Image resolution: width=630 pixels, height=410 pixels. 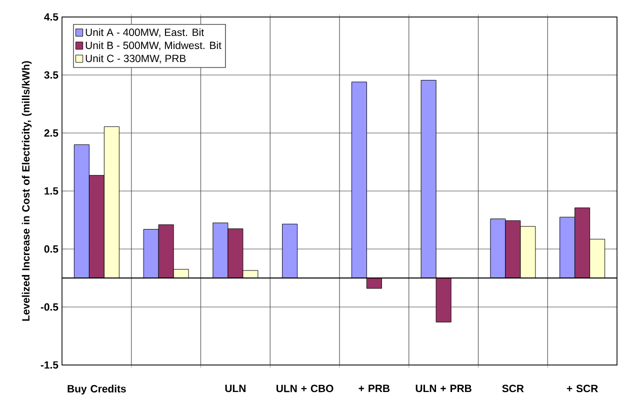 I want to click on y-tick-label: -1.5, so click(x=49, y=365).